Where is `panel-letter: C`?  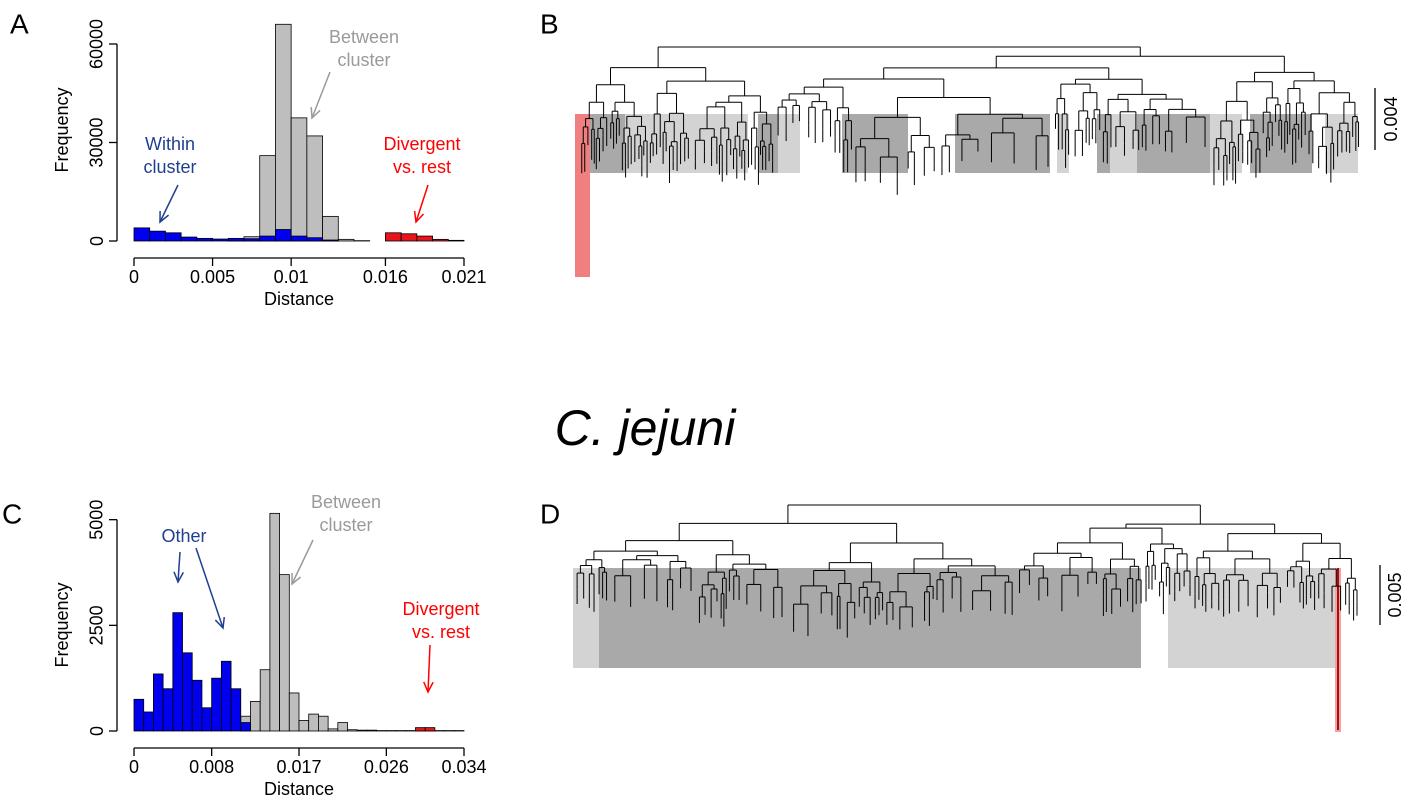 panel-letter: C is located at coordinates (12, 513).